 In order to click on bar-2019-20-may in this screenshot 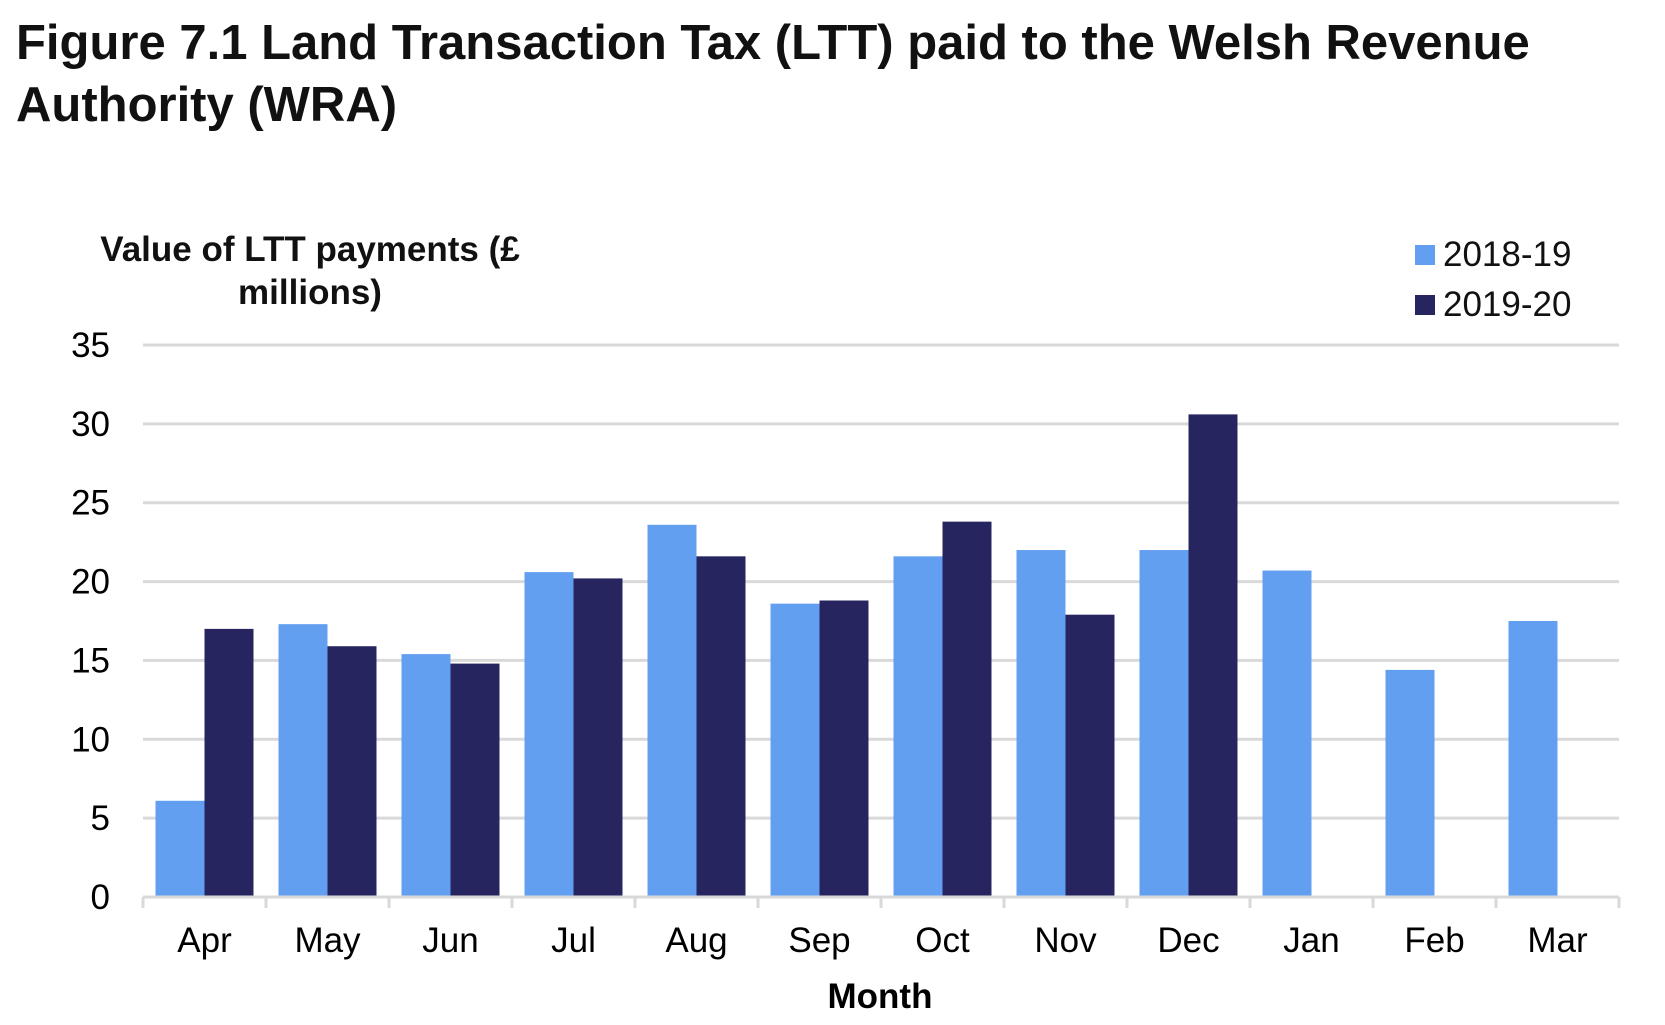, I will do `click(352, 771)`.